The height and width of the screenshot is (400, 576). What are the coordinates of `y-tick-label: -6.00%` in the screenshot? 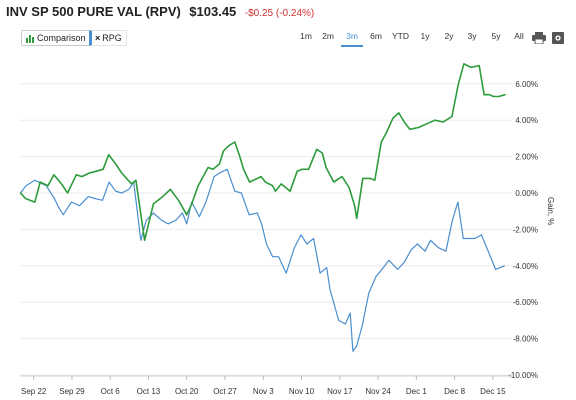 It's located at (525, 302).